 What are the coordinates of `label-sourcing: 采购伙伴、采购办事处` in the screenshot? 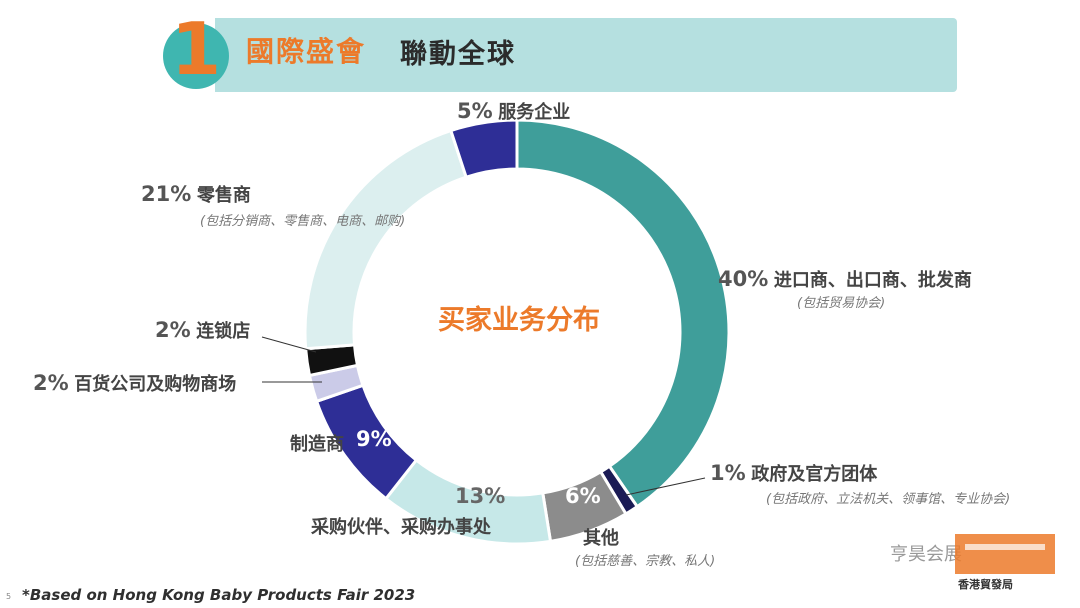 It's located at (401, 526).